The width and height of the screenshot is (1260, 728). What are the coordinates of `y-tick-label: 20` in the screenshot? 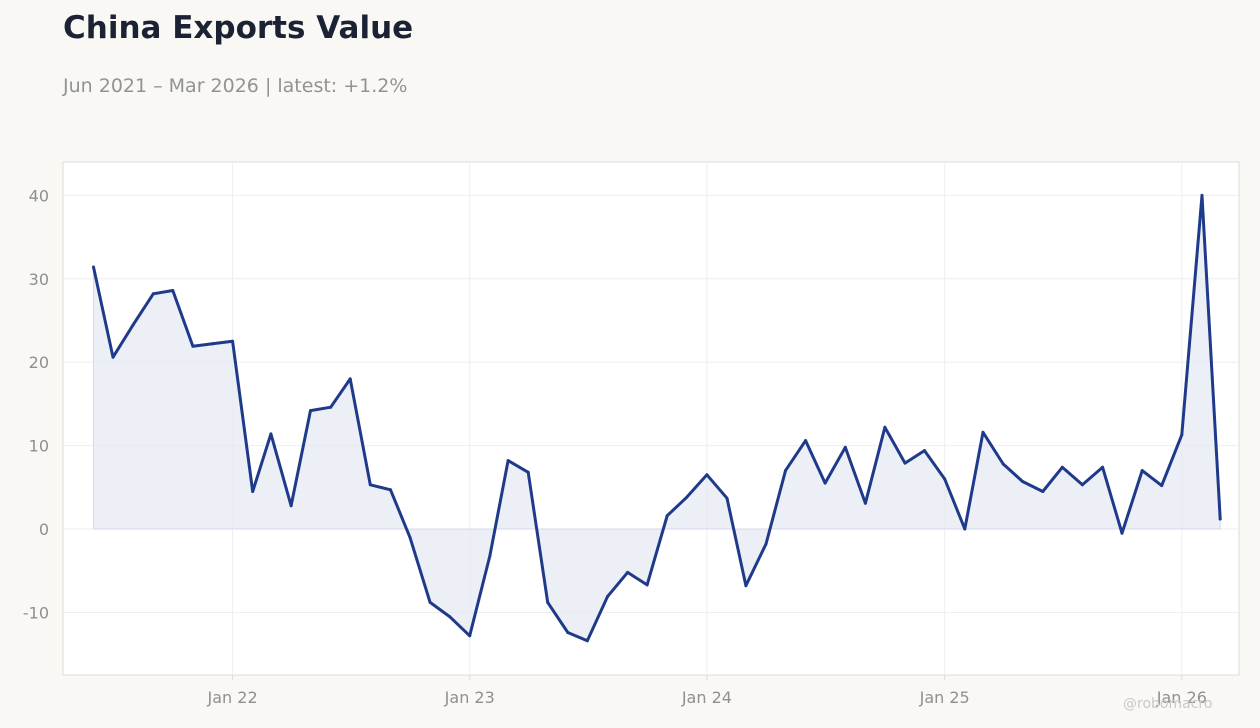 It's located at (39, 362).